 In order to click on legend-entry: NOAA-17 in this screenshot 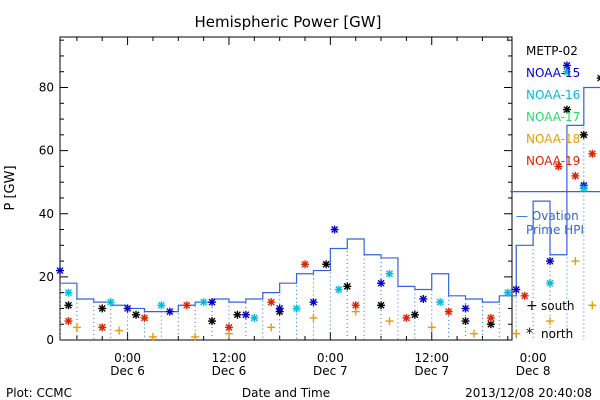, I will do `click(553, 117)`.